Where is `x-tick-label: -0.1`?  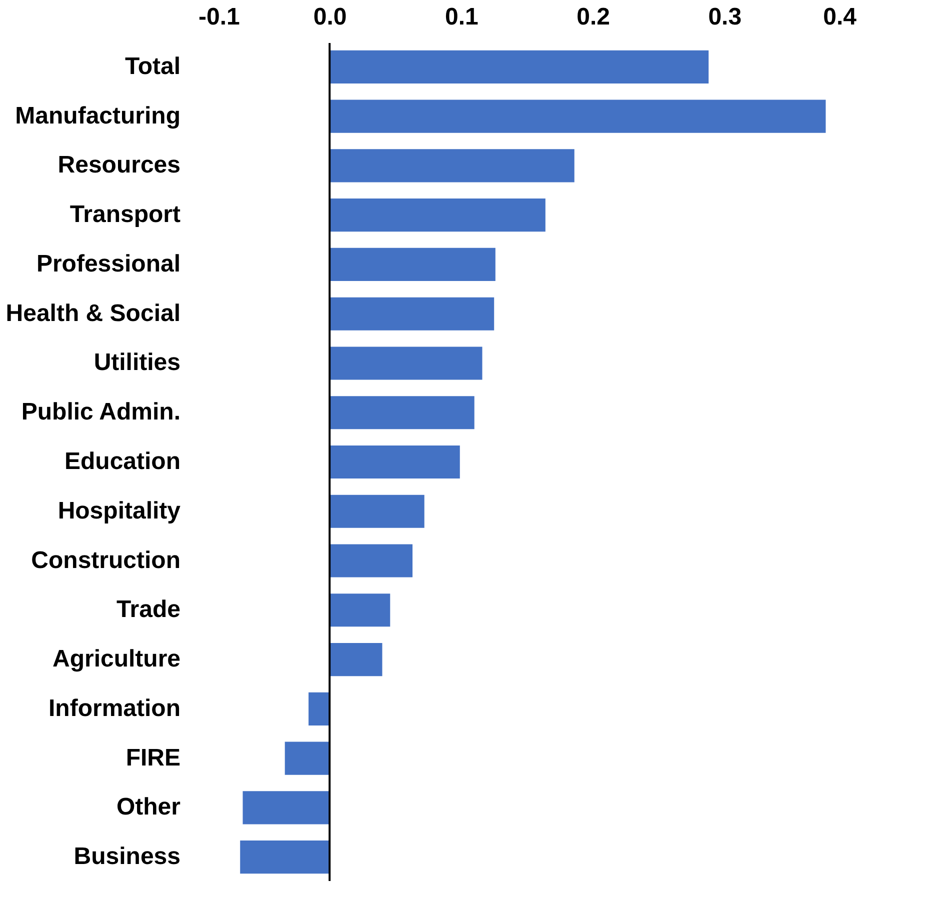
x-tick-label: -0.1 is located at coordinates (219, 17).